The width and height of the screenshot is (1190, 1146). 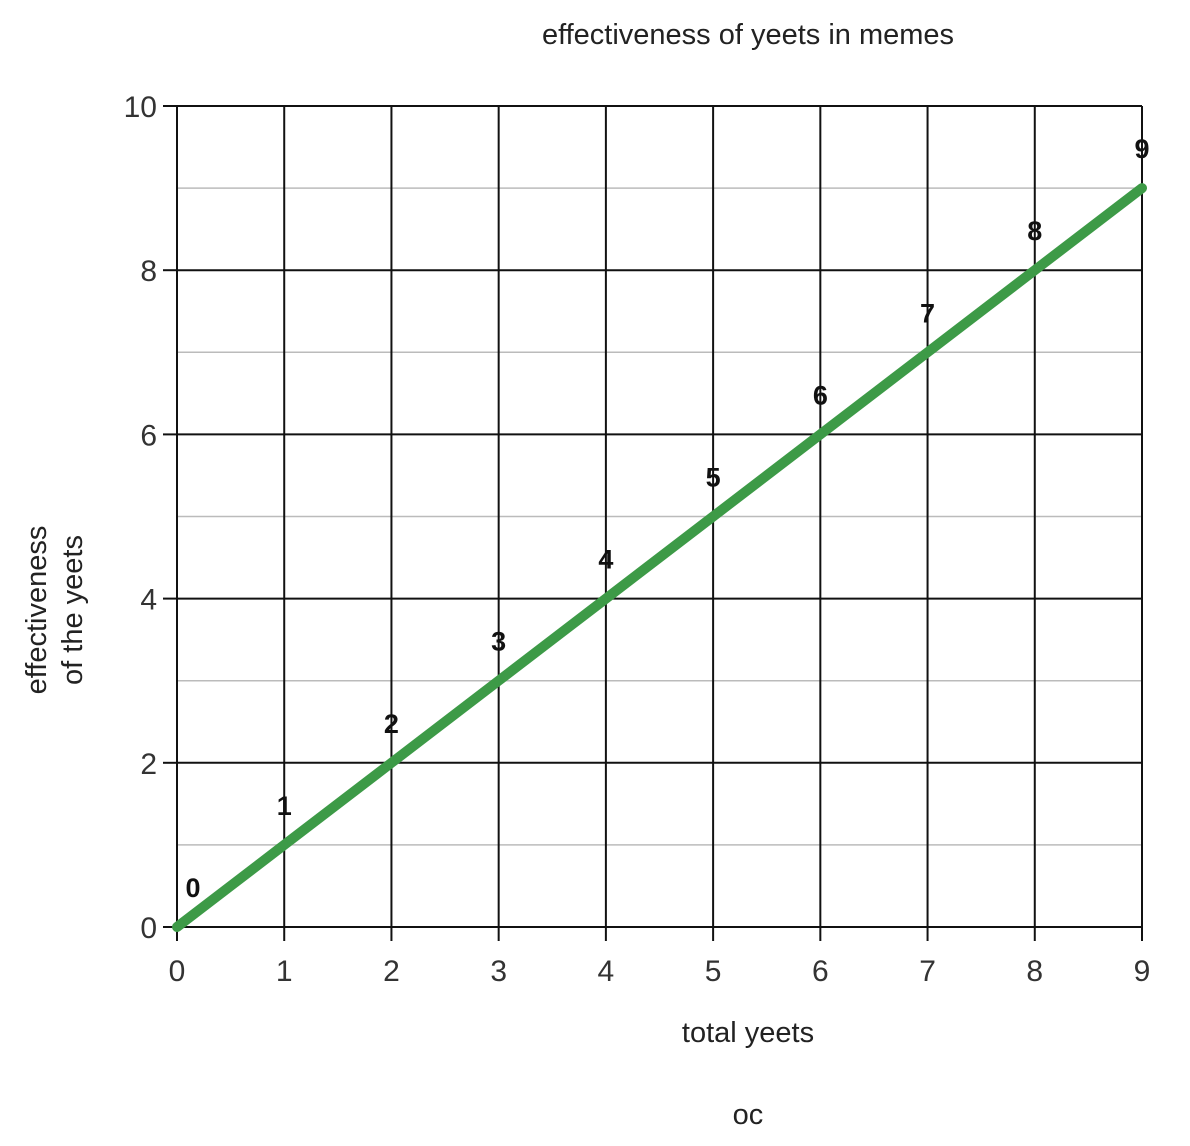 What do you see at coordinates (927, 313) in the screenshot?
I see `data-label: 7` at bounding box center [927, 313].